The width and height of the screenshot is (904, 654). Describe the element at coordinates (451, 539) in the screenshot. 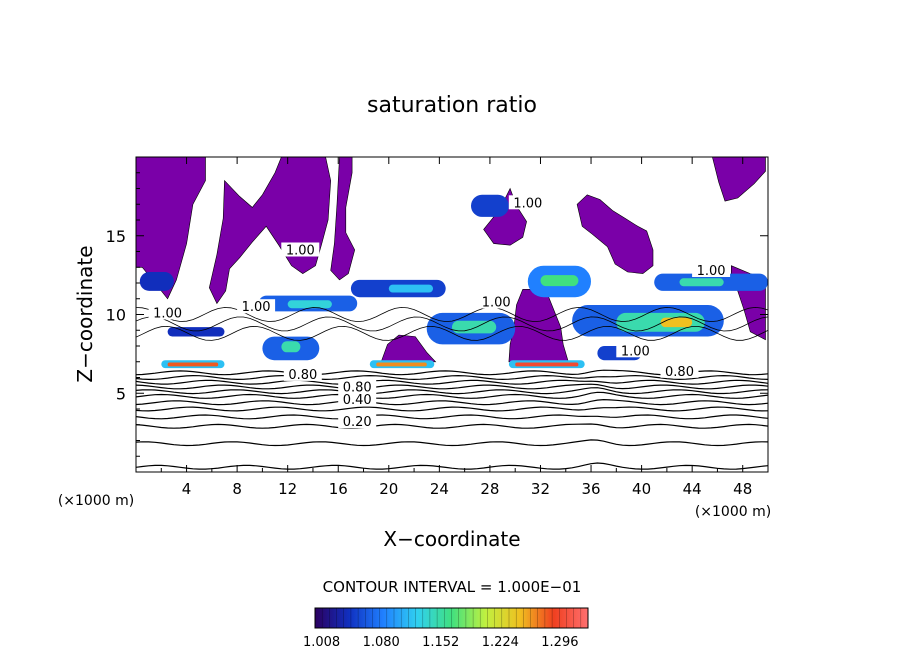

I see `x-axis-label: X−coordinate` at that location.